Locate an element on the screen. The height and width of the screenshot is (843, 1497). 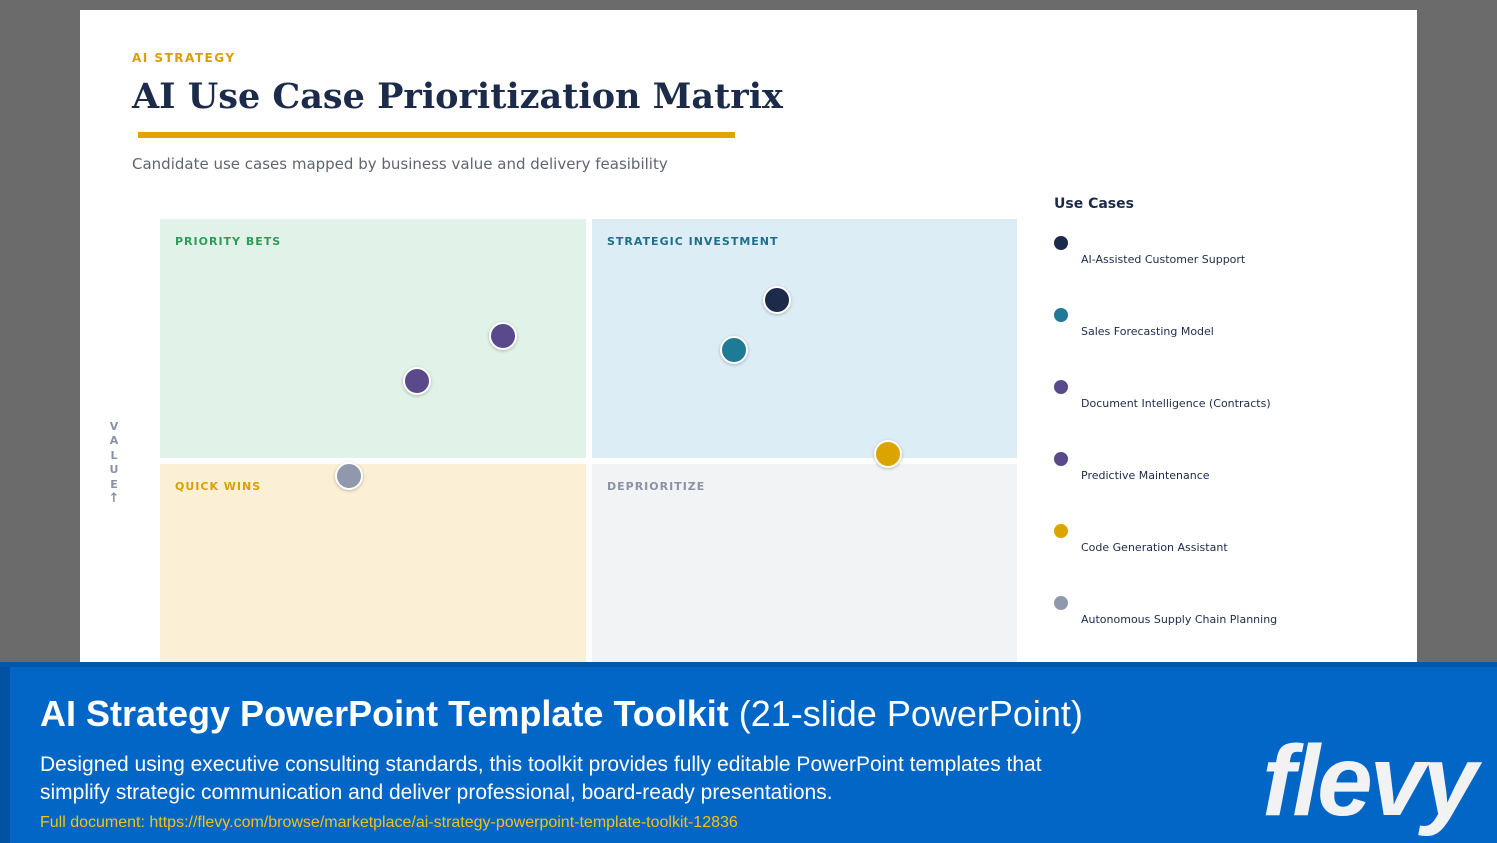
y-axis-letter: U is located at coordinates (114, 470).